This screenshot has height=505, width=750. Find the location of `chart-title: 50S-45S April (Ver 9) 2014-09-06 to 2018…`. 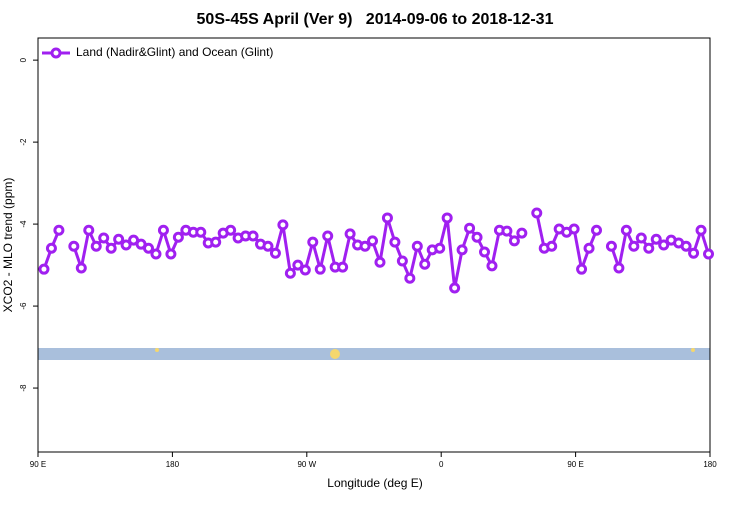

chart-title: 50S-45S April (Ver 9) 2014-09-06 to 2018… is located at coordinates (375, 19).